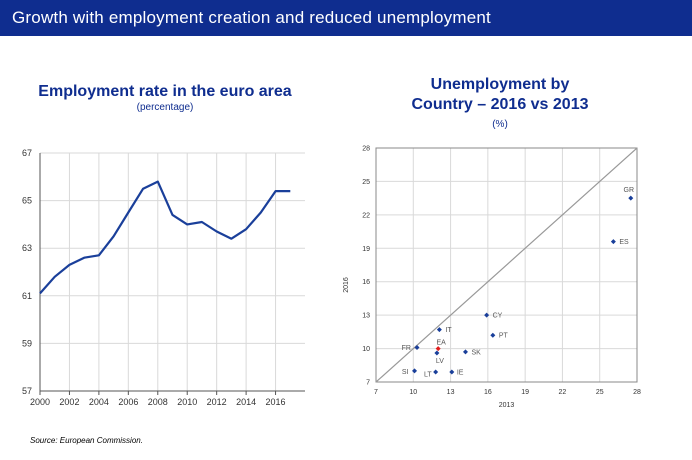  What do you see at coordinates (165, 91) in the screenshot?
I see `employment-chart-title: Employment rate in the euro area` at bounding box center [165, 91].